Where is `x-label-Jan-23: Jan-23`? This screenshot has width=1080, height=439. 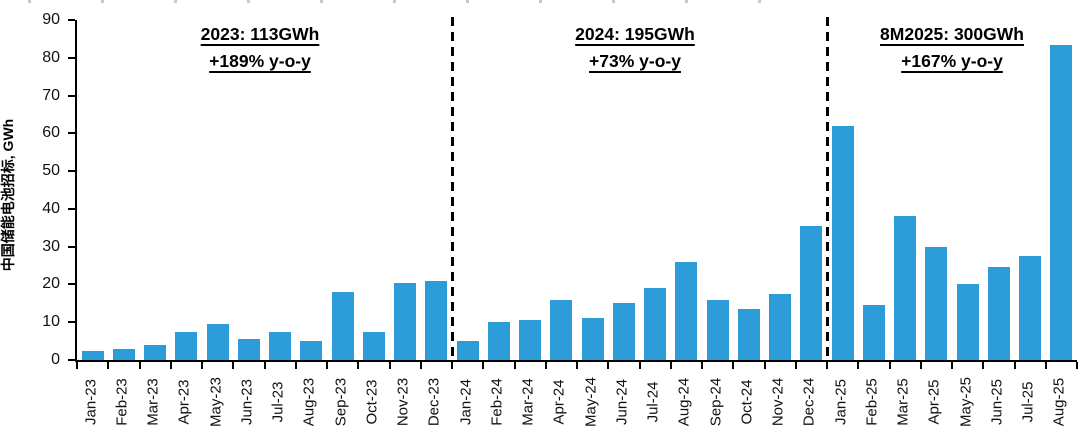
x-label-Jan-23: Jan-23 is located at coordinates (91, 402).